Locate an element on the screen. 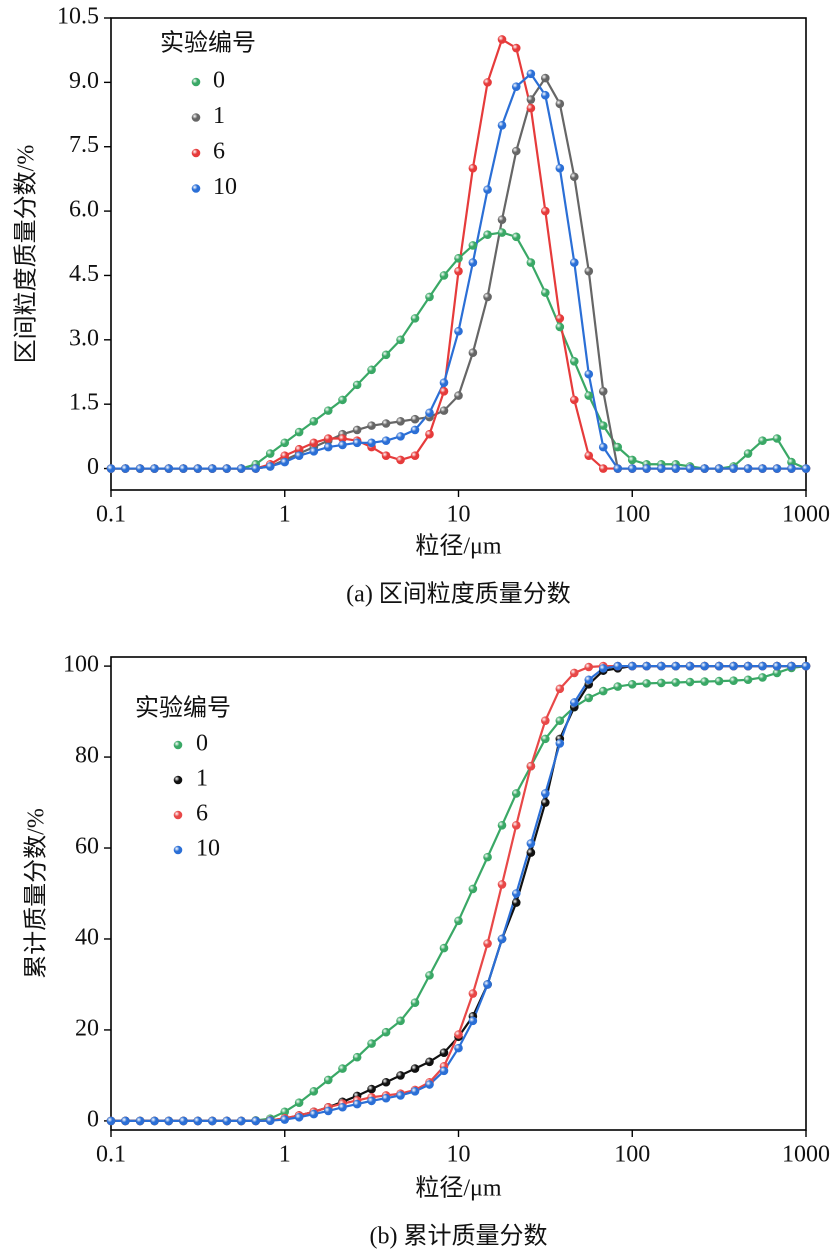  y-tick-label: 20 is located at coordinates (87, 1028).